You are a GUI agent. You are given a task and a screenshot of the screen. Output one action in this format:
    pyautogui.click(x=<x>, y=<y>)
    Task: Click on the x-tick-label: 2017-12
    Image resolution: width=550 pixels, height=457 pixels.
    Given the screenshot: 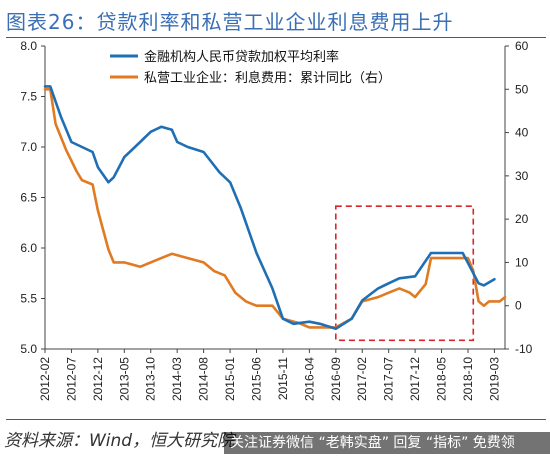 What is the action you would take?
    pyautogui.click(x=415, y=379)
    